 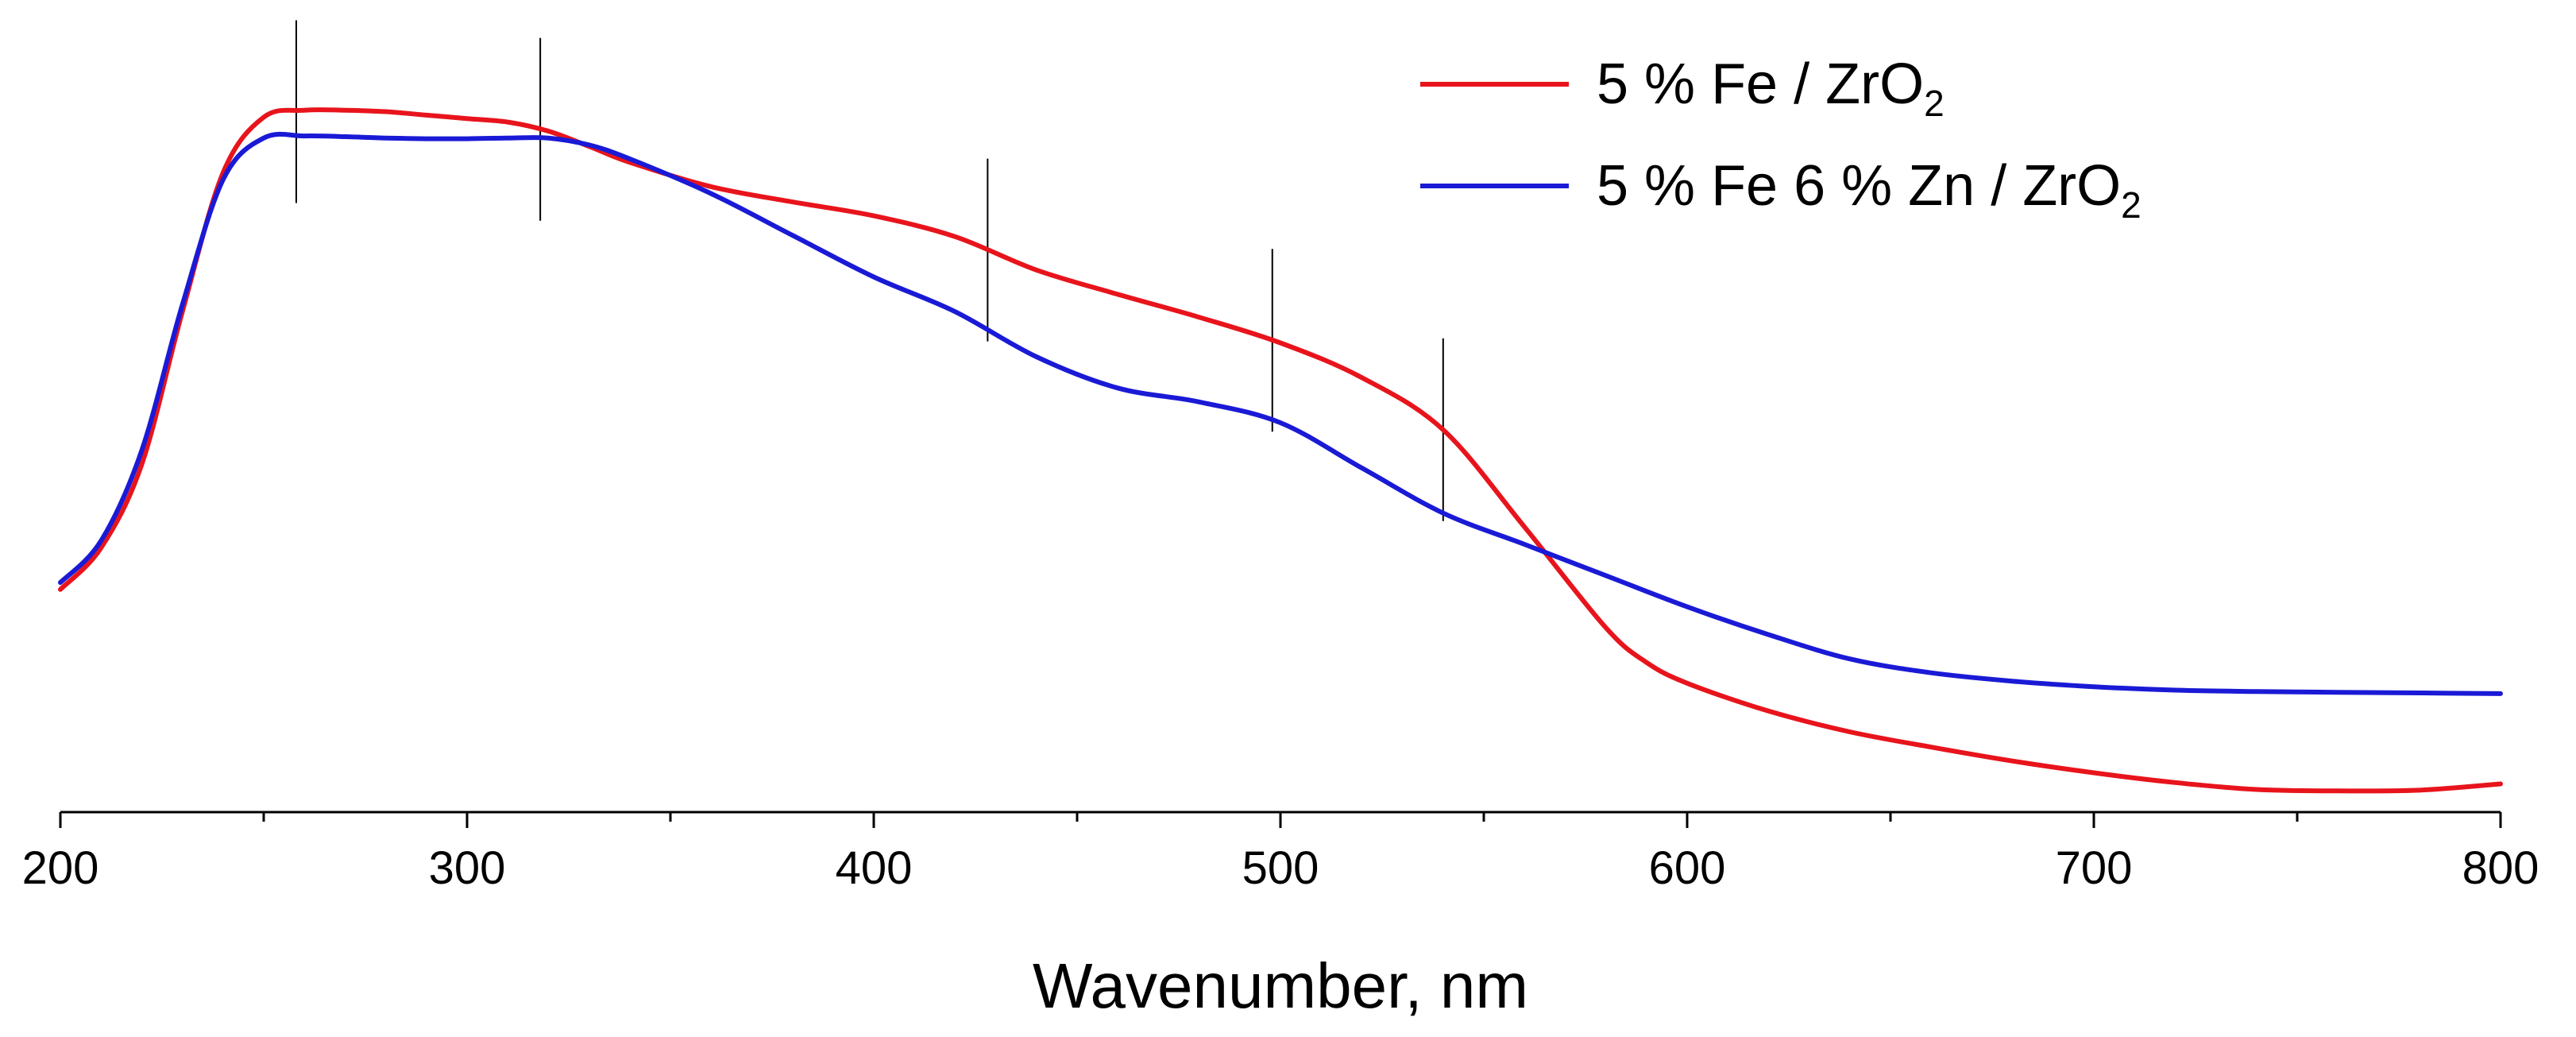 I want to click on x-axis-title: Wavenumber, nm, so click(x=1280, y=985).